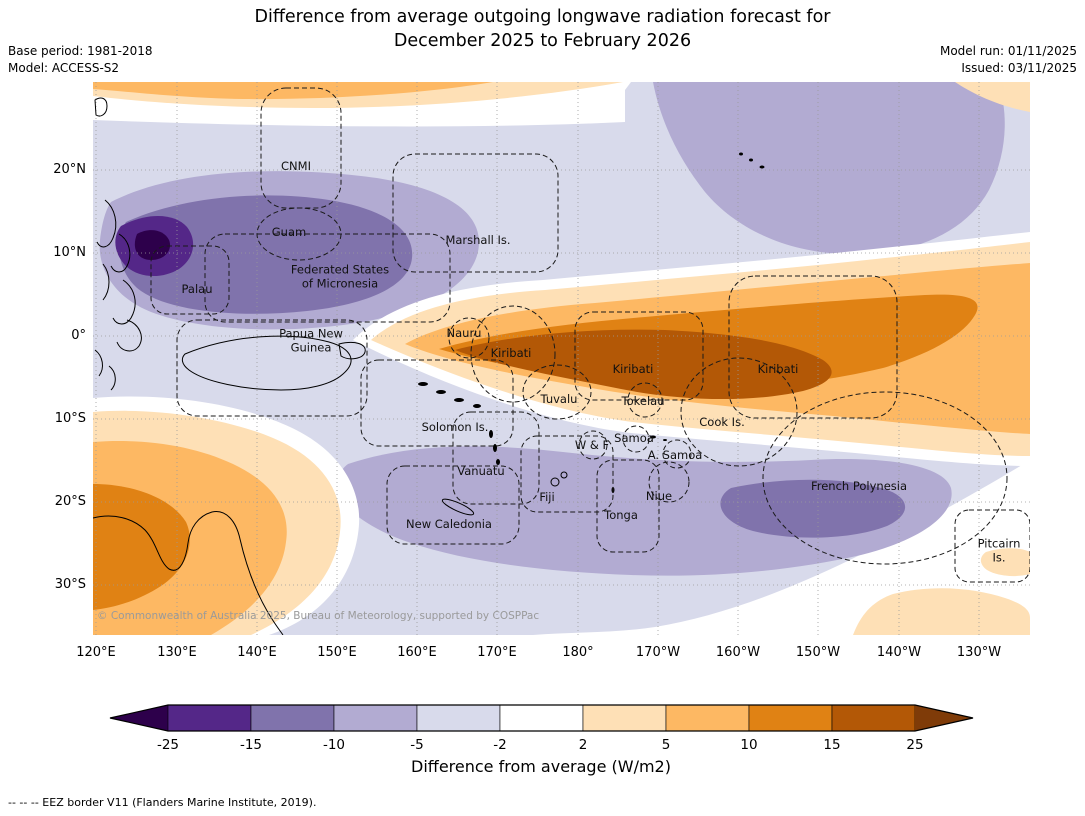 The height and width of the screenshot is (816, 1085). I want to click on colorbar-outline, so click(541, 718).